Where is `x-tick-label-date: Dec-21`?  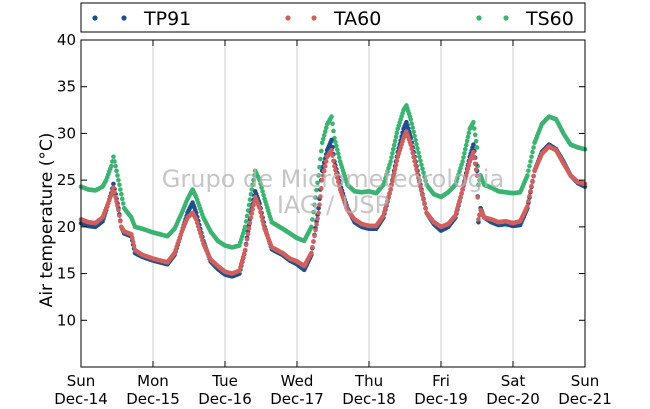 x-tick-label-date: Dec-21 is located at coordinates (585, 399).